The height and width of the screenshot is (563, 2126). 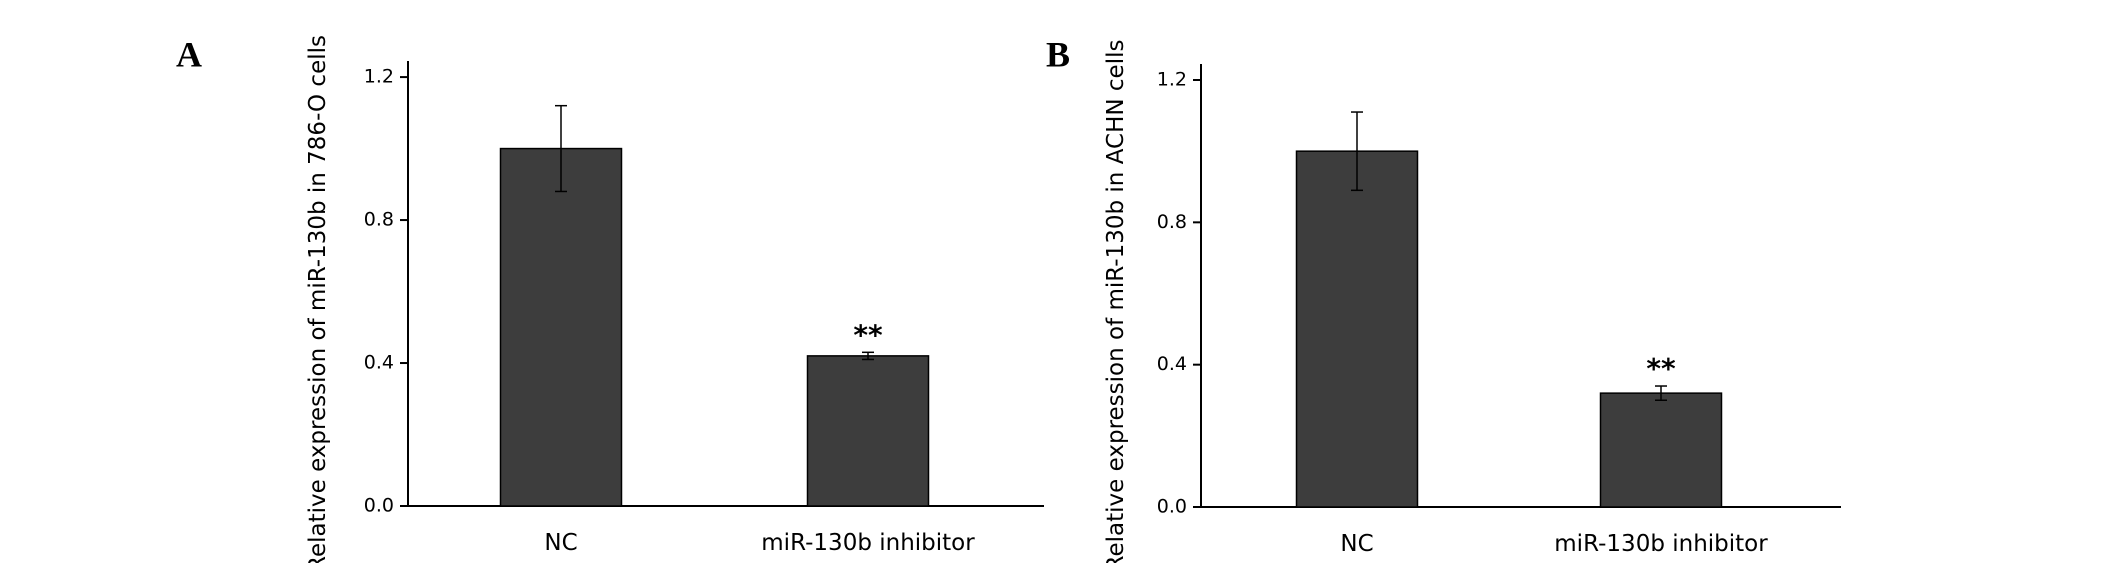 What do you see at coordinates (189, 54) in the screenshot?
I see `panel-label: A` at bounding box center [189, 54].